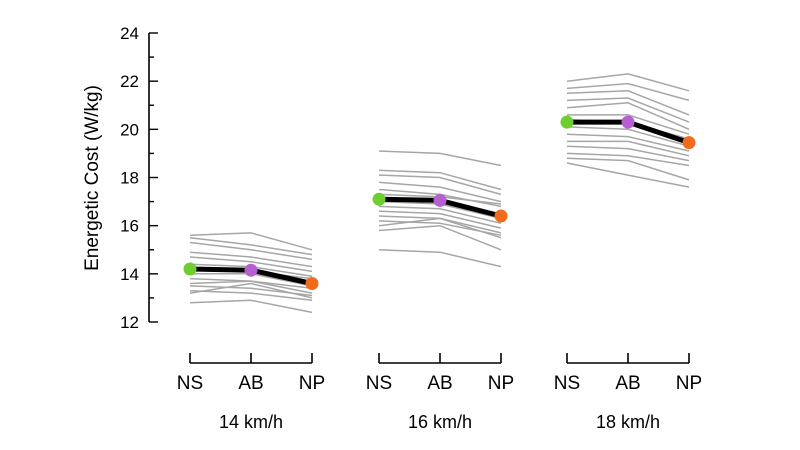 The height and width of the screenshot is (450, 800). I want to click on group-label: 18 km/h, so click(628, 422).